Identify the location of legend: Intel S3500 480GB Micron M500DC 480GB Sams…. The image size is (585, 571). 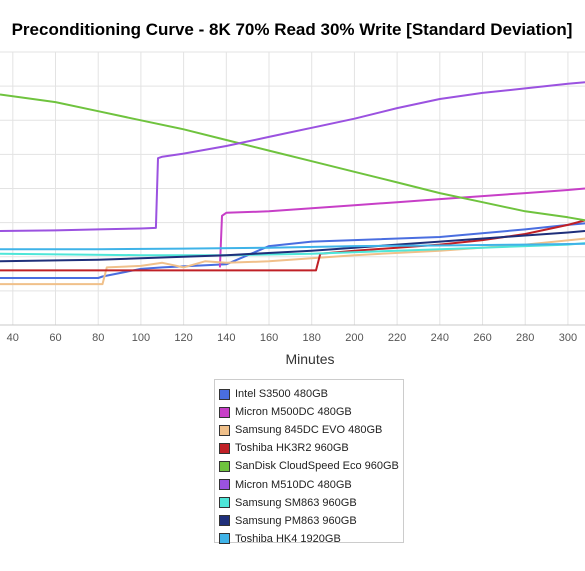
(309, 462).